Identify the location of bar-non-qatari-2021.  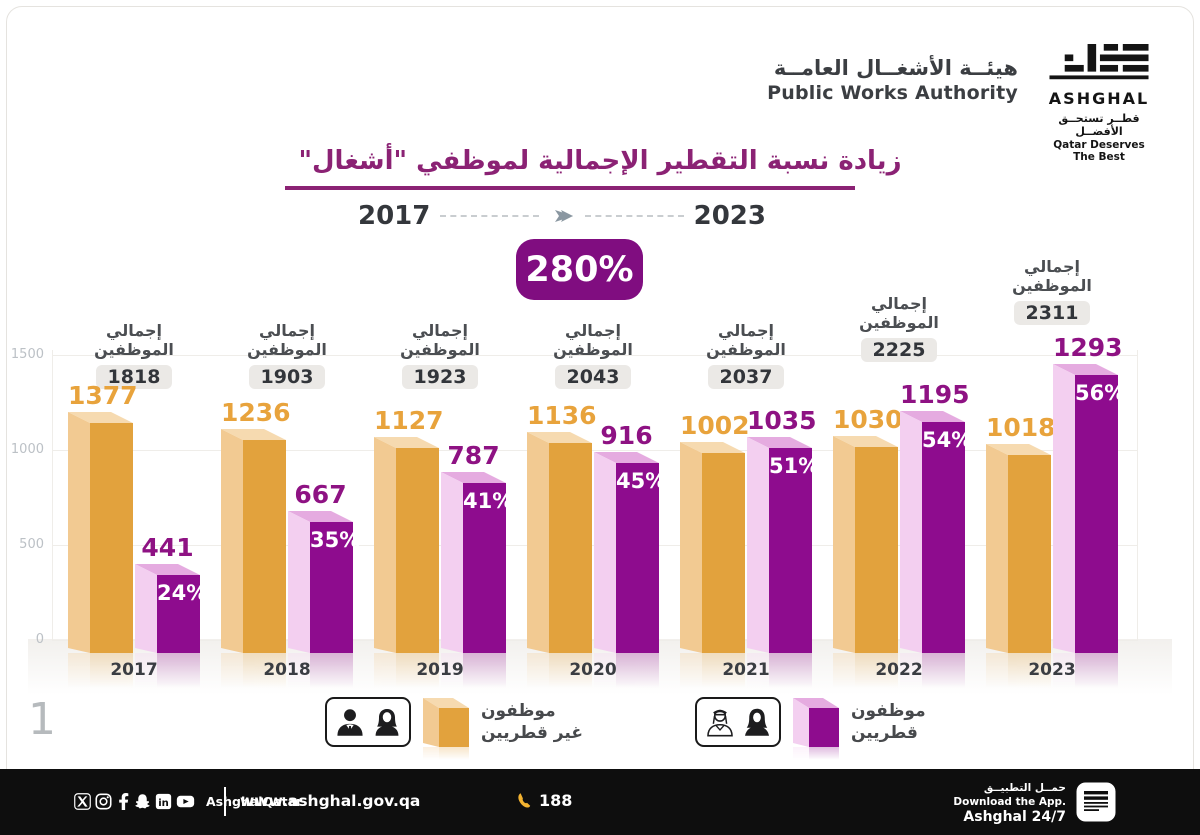
(712, 569).